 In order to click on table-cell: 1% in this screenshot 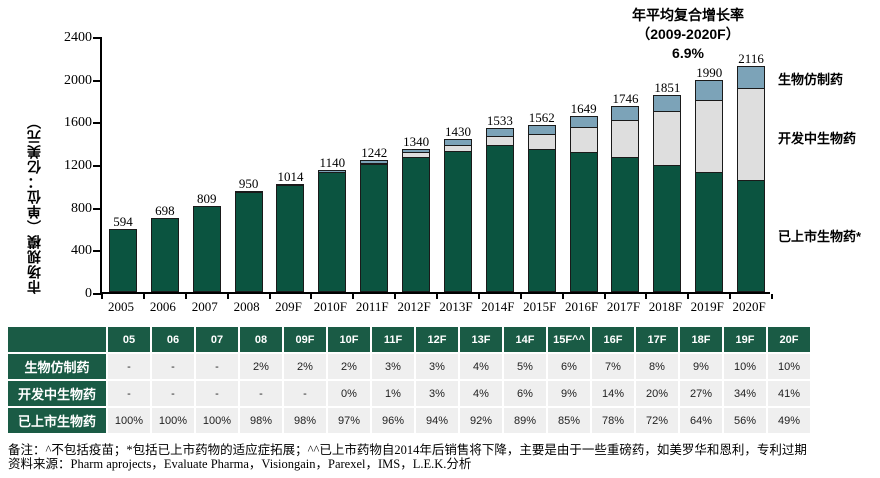, I will do `click(393, 393)`.